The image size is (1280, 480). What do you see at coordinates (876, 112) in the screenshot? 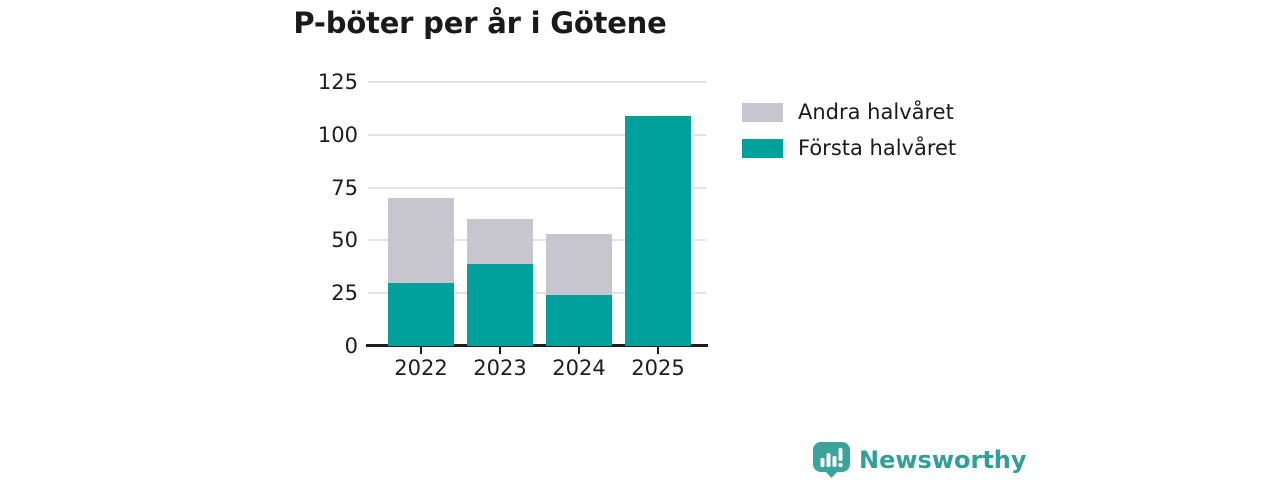
I see `legend-label: Andra halvåret` at bounding box center [876, 112].